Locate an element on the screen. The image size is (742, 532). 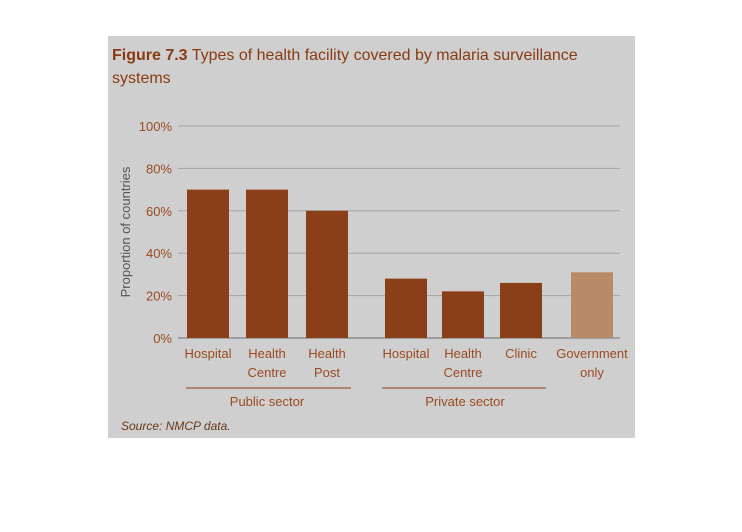
y-tick-label: 20% is located at coordinates (159, 296).